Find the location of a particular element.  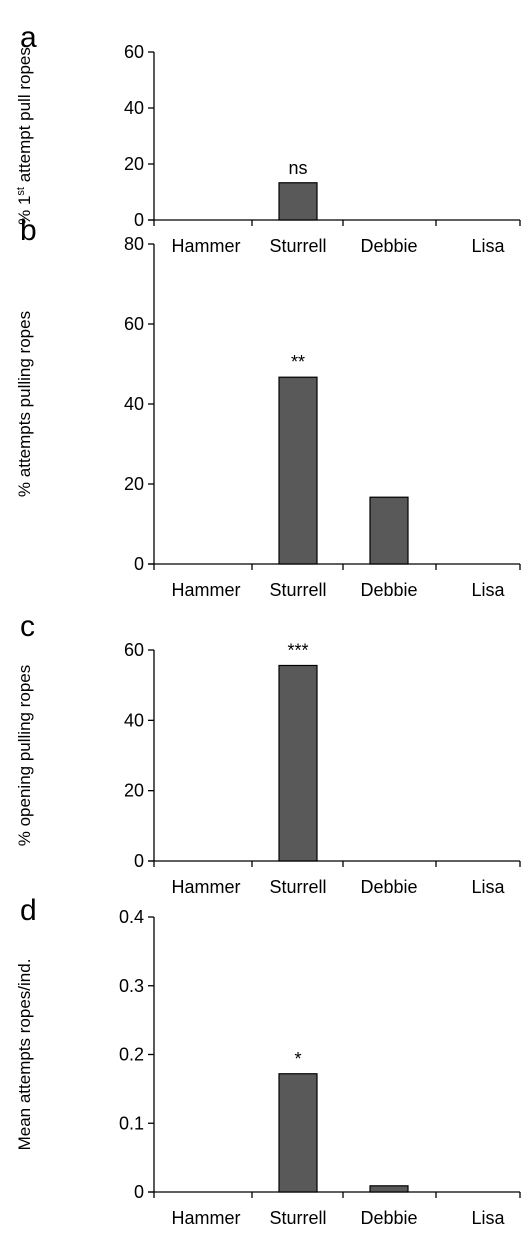

panel-letter: d is located at coordinates (28, 910).